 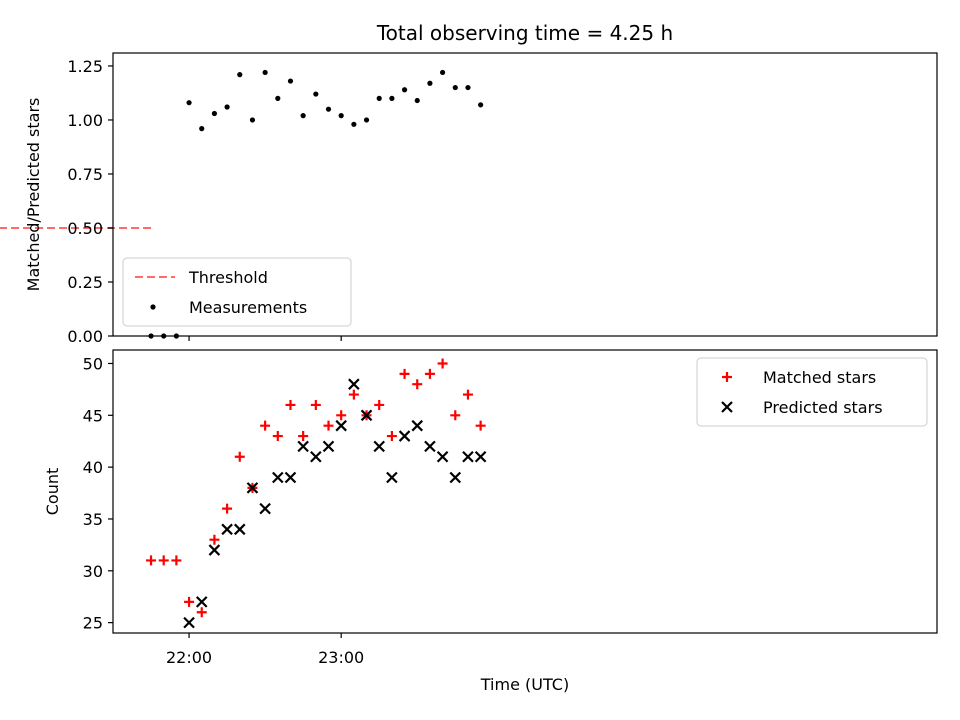 I want to click on legend-item: Threshold, so click(x=201, y=277).